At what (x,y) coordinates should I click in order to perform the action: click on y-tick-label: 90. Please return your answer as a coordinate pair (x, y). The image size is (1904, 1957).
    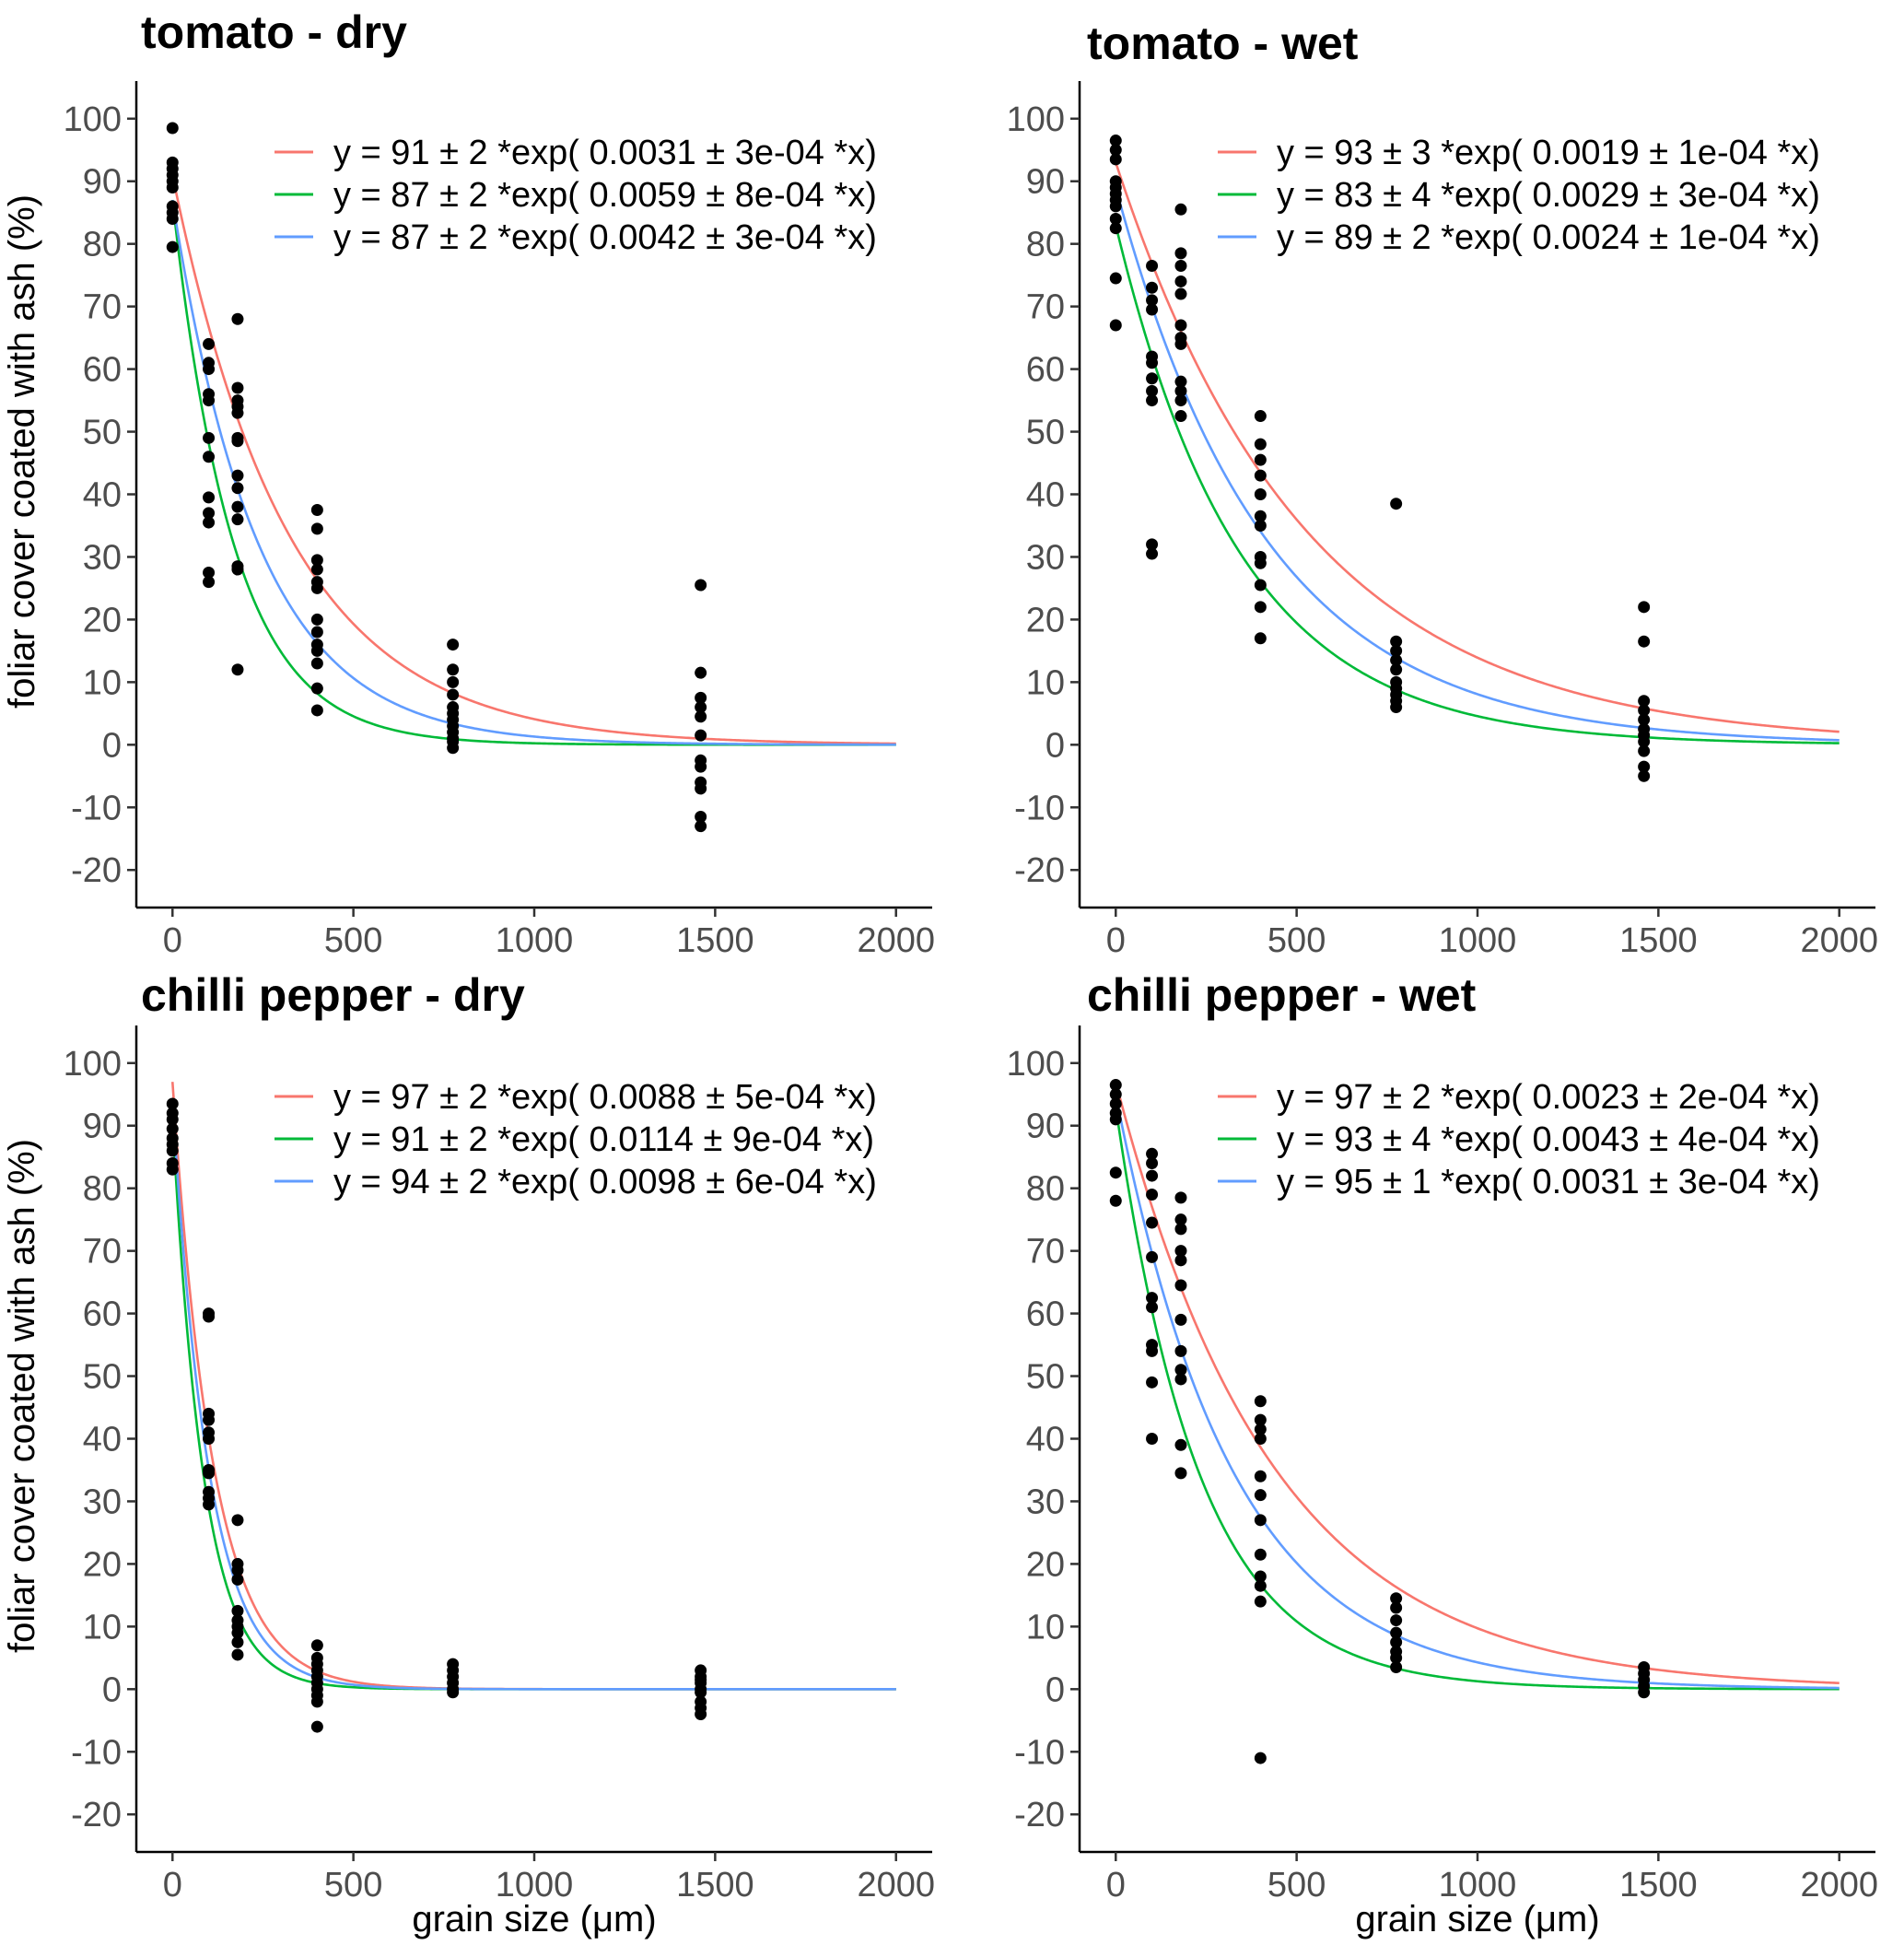
    Looking at the image, I should click on (1045, 183).